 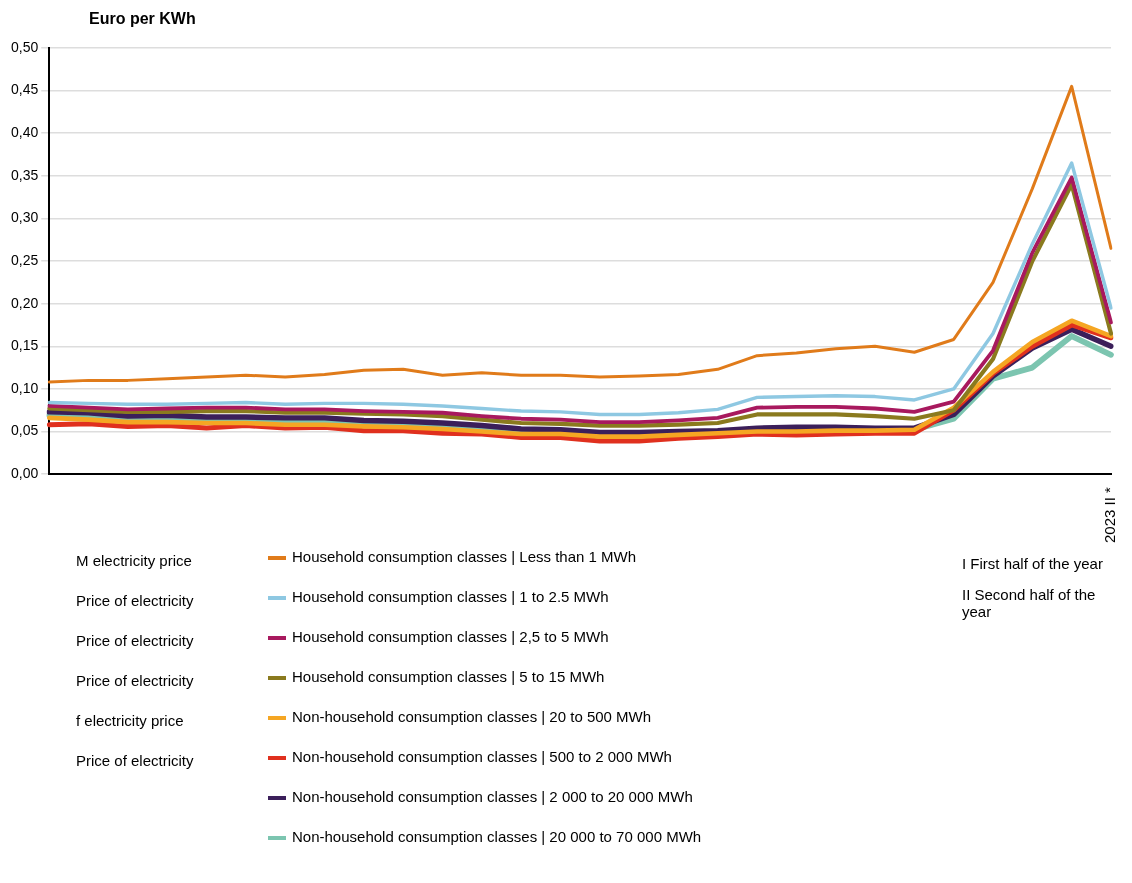 What do you see at coordinates (134, 561) in the screenshot?
I see `text: M electricity price` at bounding box center [134, 561].